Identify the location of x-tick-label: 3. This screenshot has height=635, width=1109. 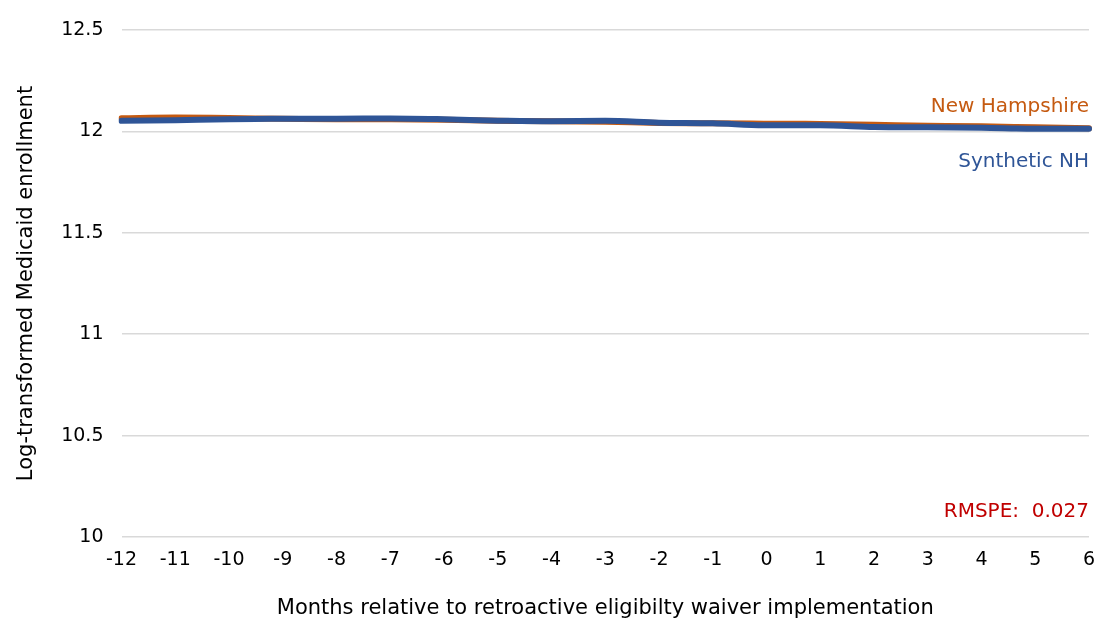
(927, 558).